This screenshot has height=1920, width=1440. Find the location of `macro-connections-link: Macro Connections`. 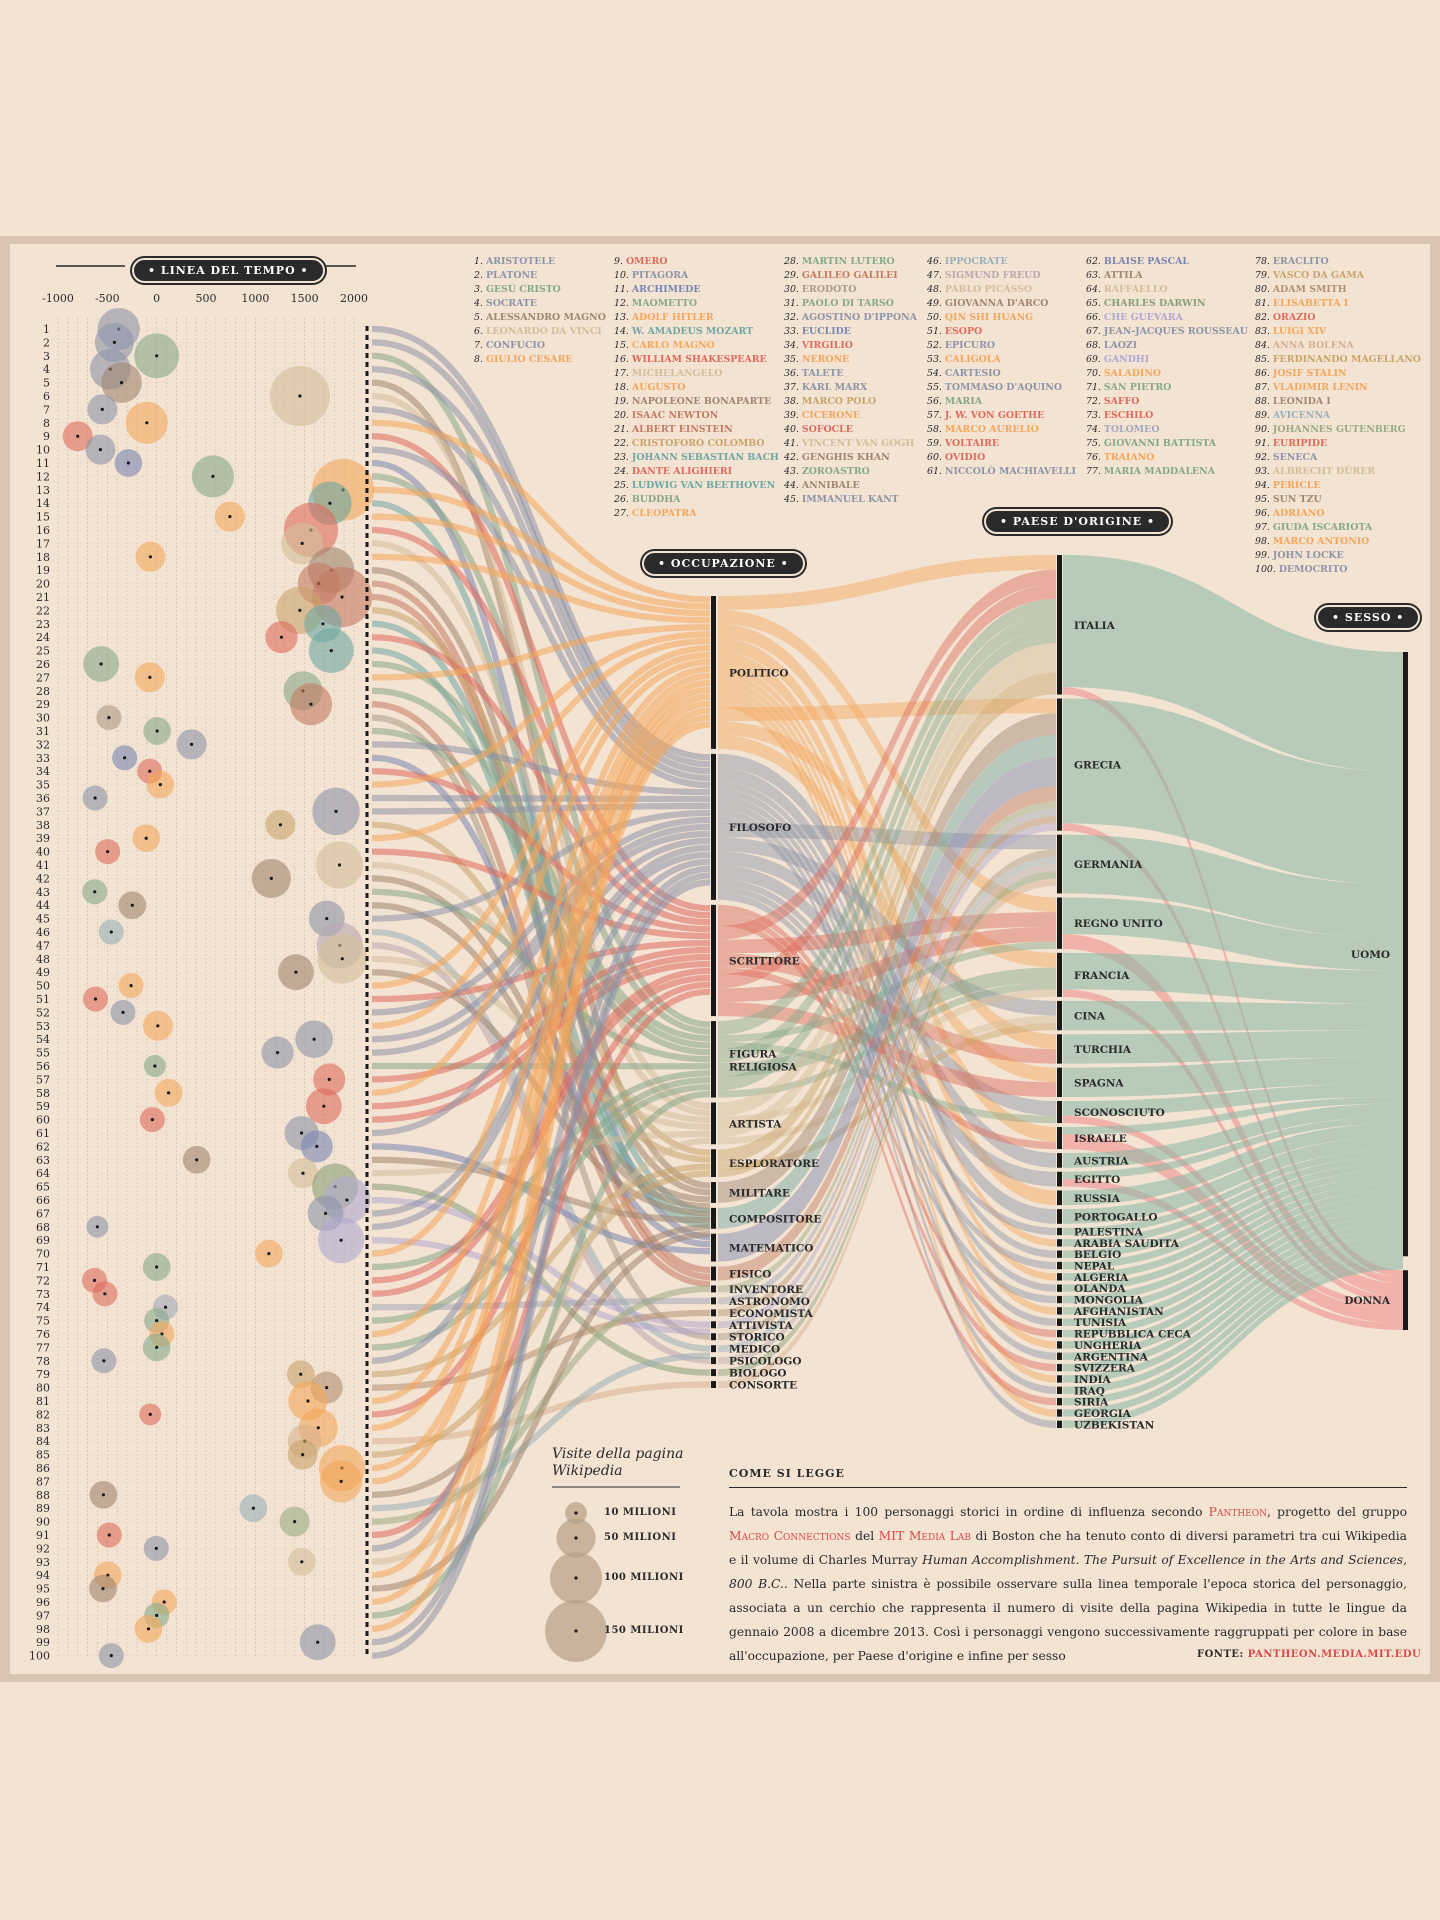

macro-connections-link: Macro Connections is located at coordinates (790, 1536).